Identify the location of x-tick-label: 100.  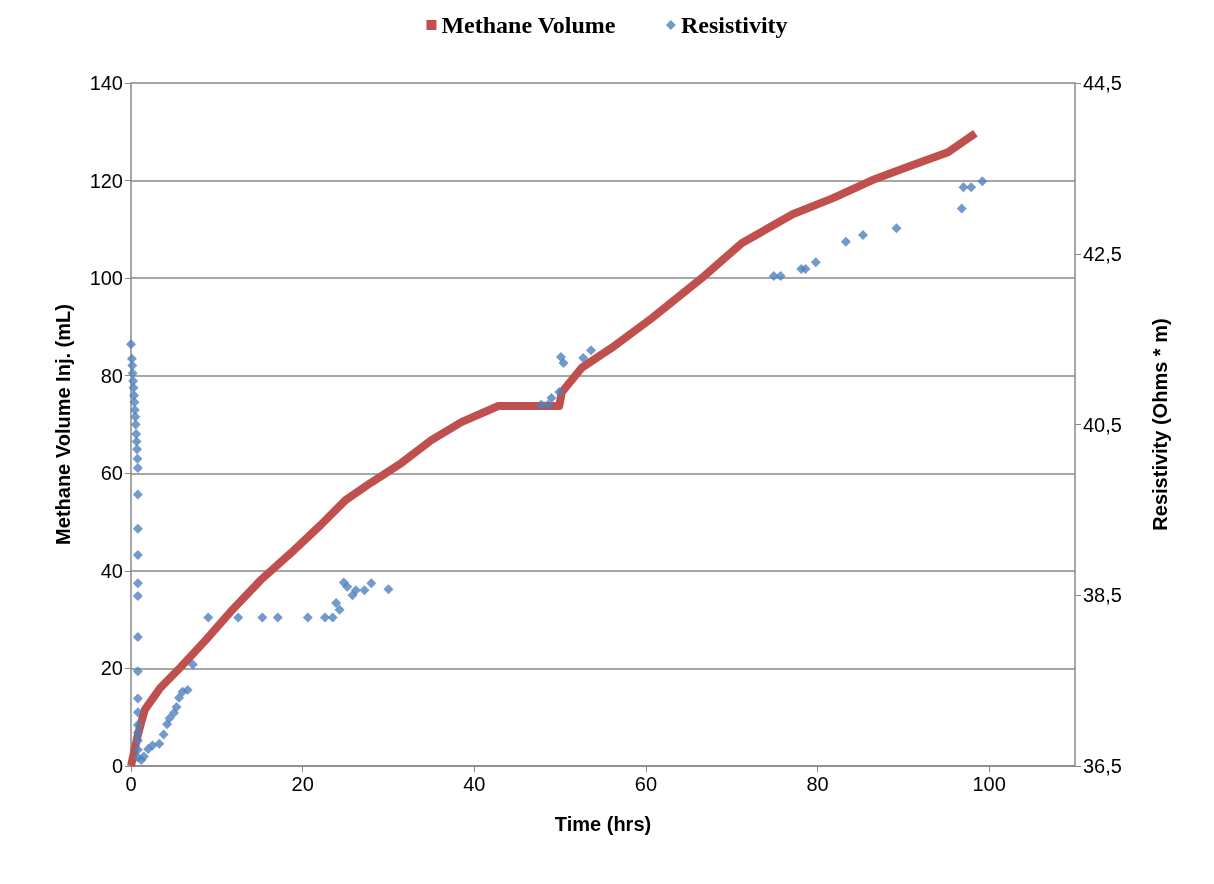
(989, 784).